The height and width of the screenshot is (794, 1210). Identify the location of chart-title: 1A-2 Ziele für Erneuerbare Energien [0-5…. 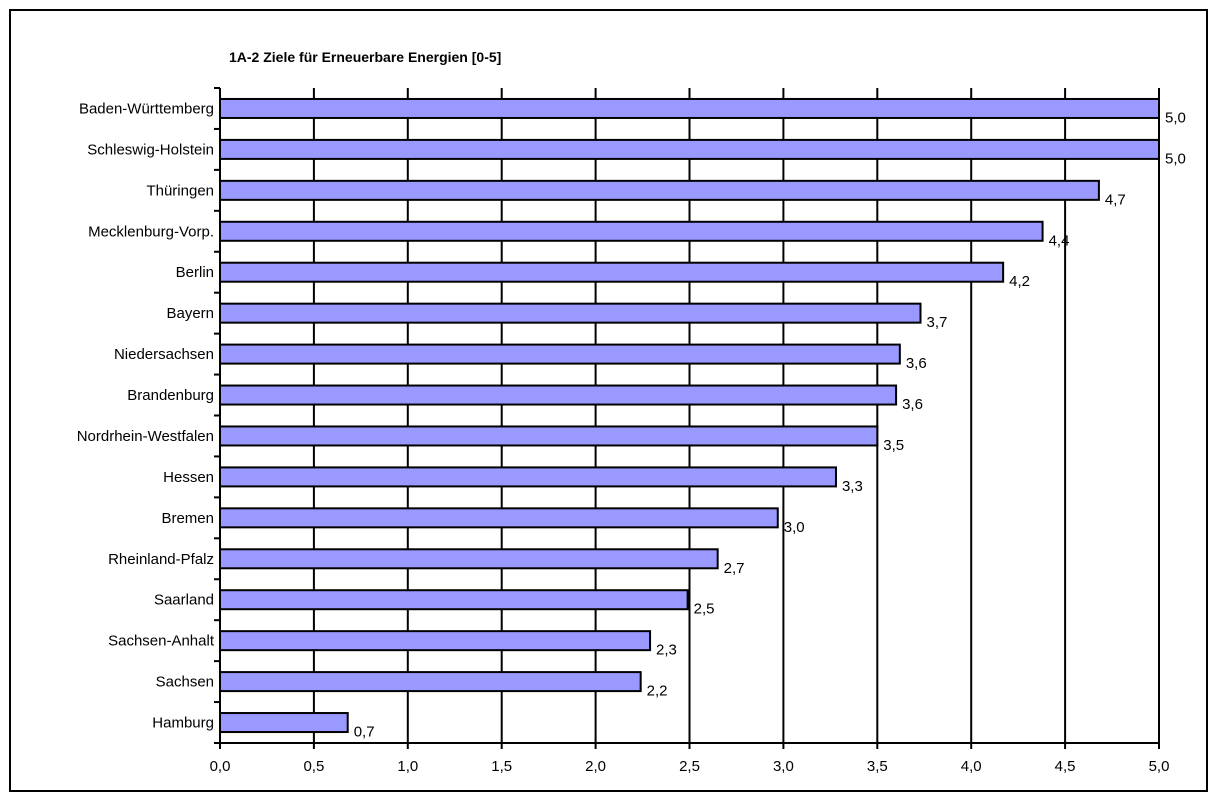
(365, 57).